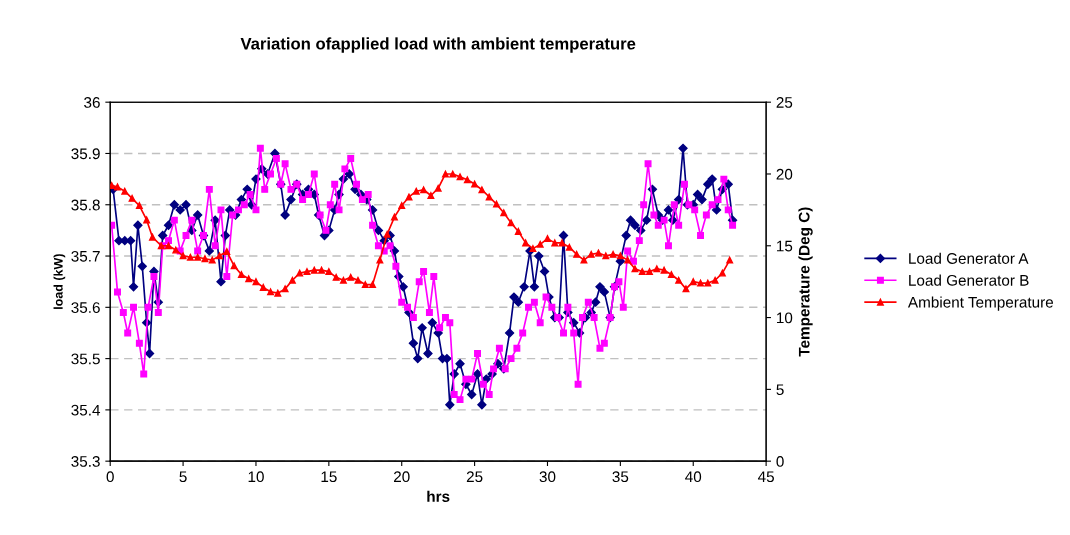  What do you see at coordinates (438, 496) in the screenshot?
I see `x-axis-title: hrs` at bounding box center [438, 496].